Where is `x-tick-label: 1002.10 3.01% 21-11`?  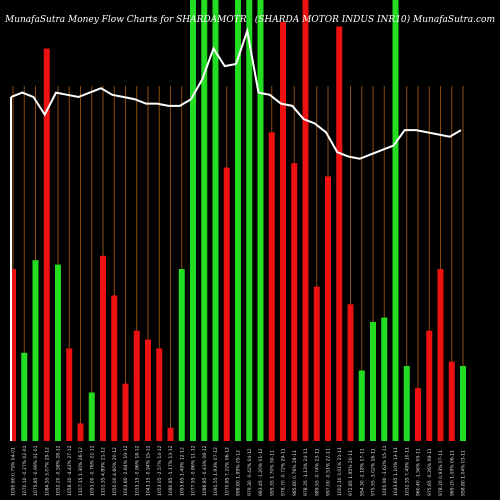 x-tick-label: 1002.10 3.01% 21-11 is located at coordinates (340, 471).